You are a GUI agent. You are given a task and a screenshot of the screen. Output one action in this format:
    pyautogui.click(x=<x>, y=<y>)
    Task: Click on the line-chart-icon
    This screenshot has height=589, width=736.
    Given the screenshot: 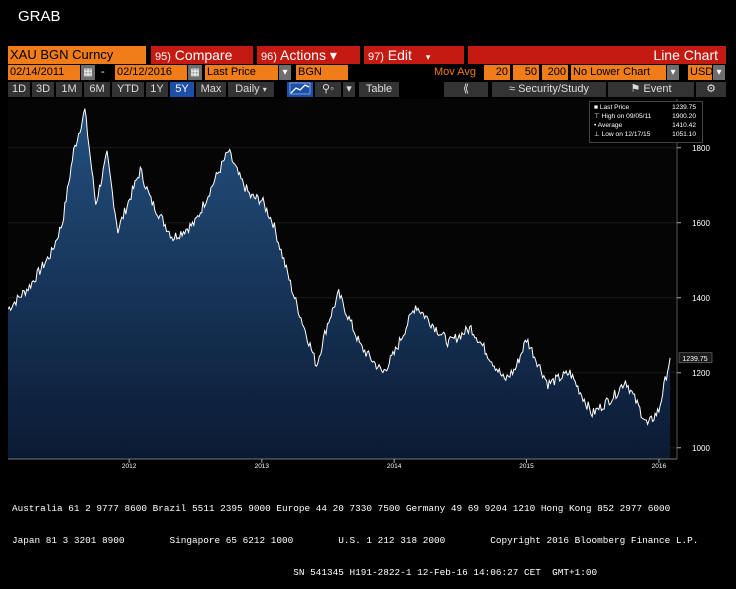 What is the action you would take?
    pyautogui.click(x=300, y=89)
    